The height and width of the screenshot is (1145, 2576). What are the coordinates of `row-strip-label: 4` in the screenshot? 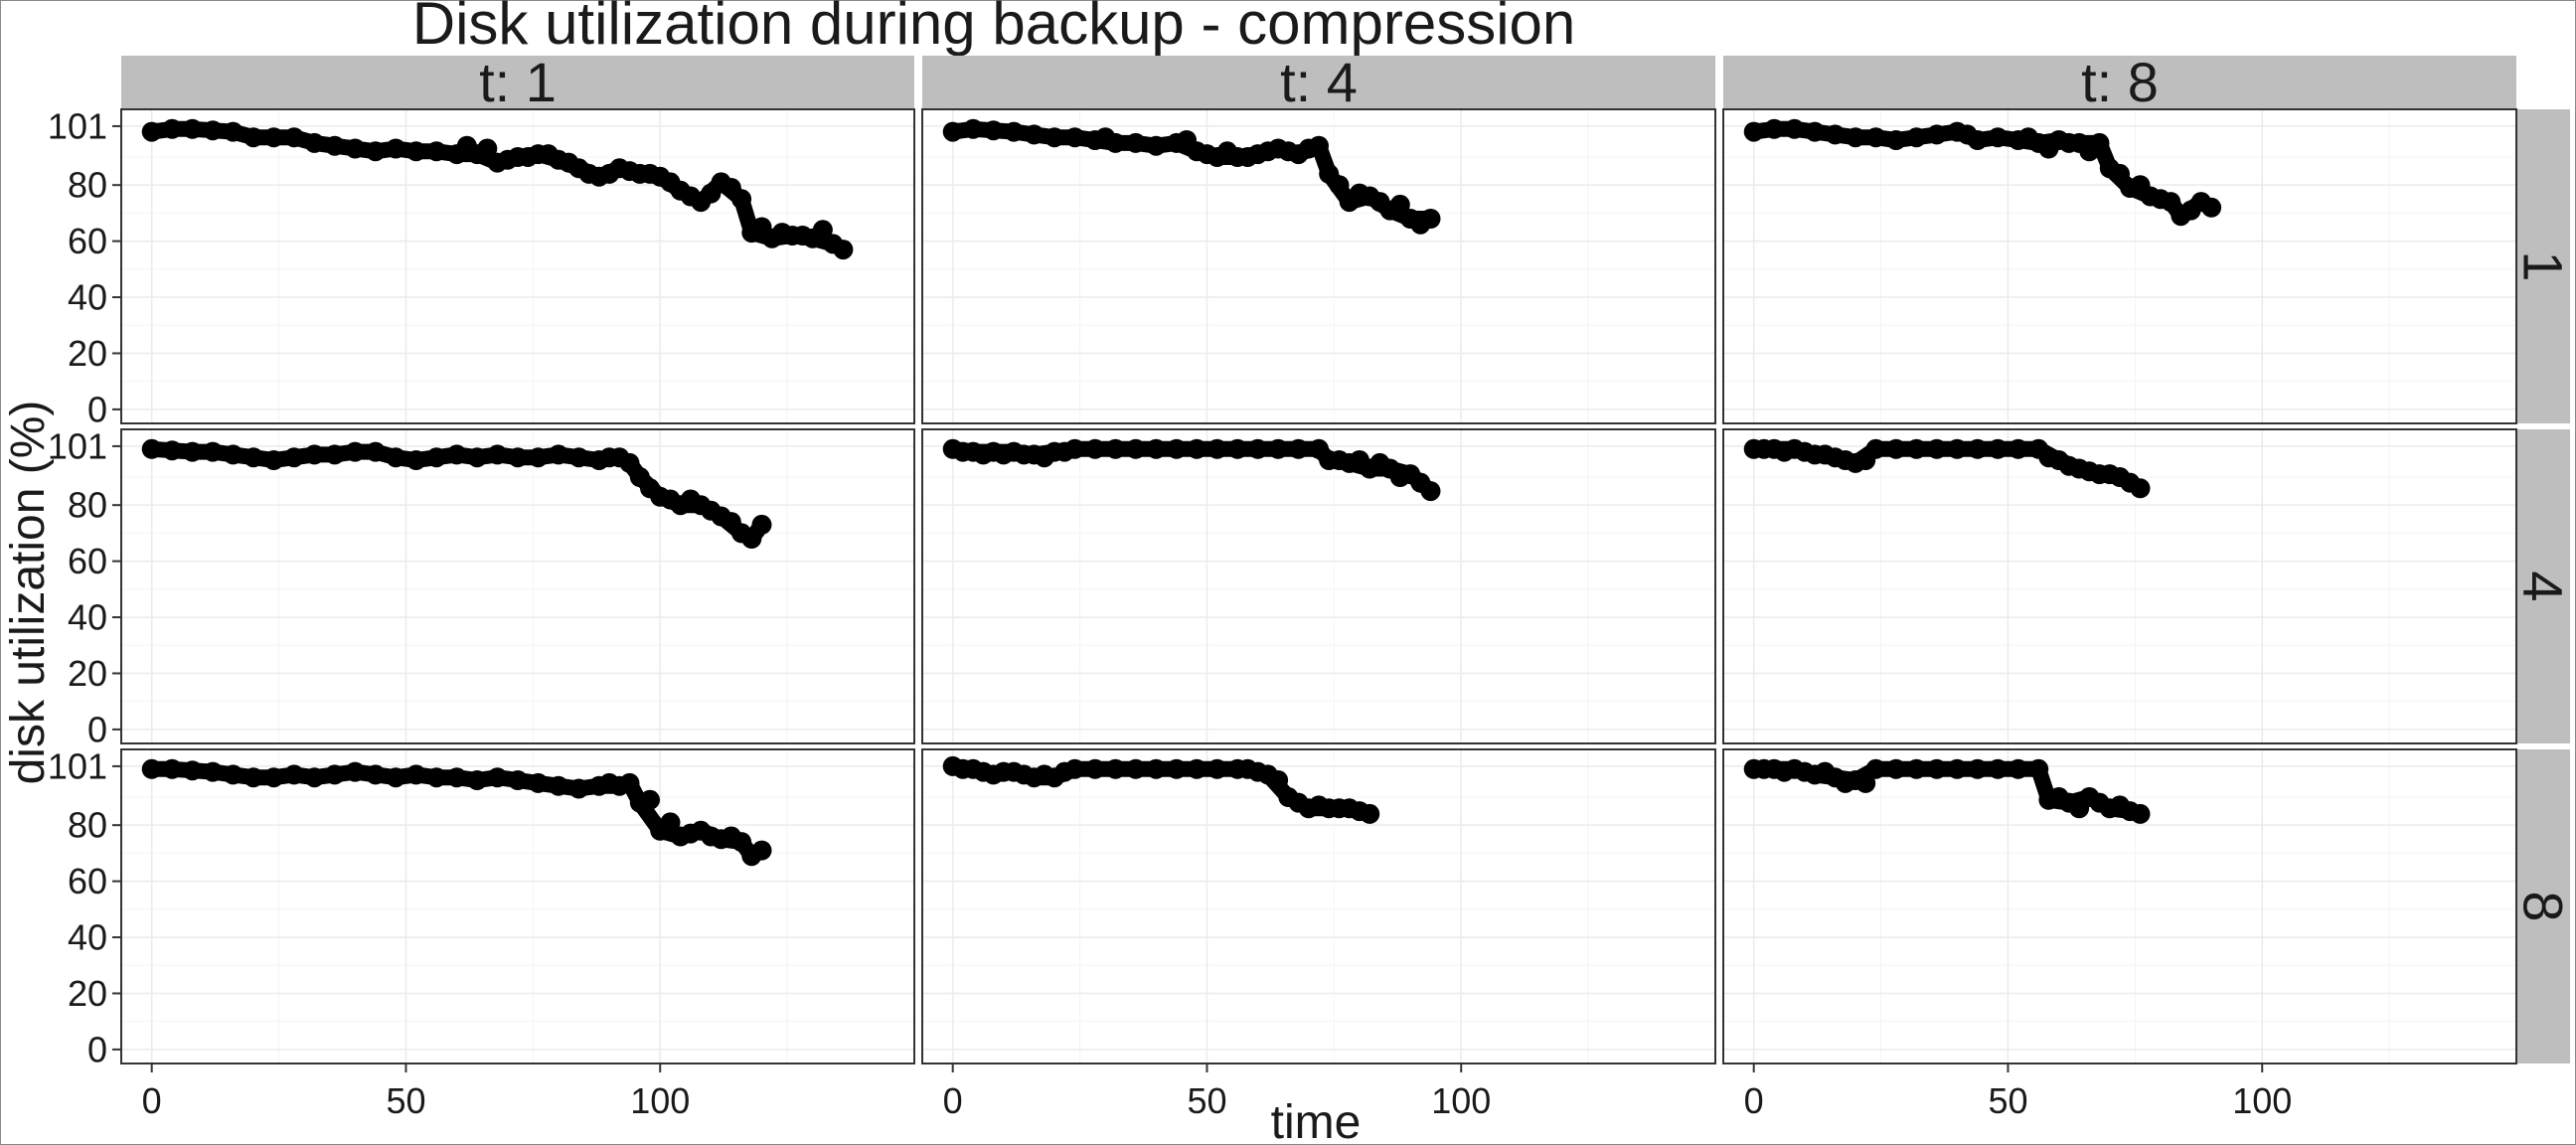 It's located at (2543, 586).